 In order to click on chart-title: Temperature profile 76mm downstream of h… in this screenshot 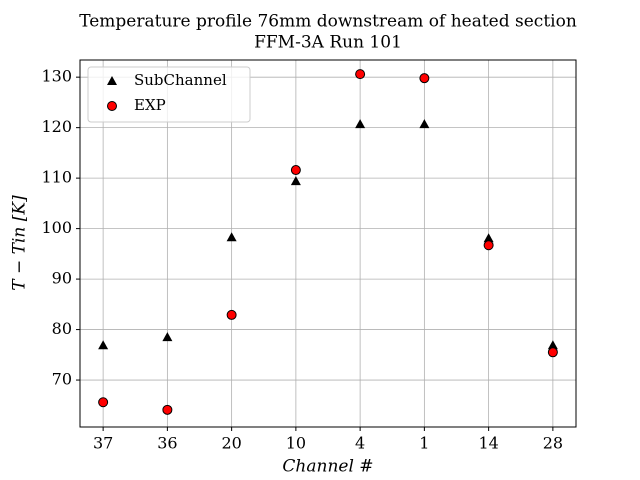, I will do `click(328, 22)`.